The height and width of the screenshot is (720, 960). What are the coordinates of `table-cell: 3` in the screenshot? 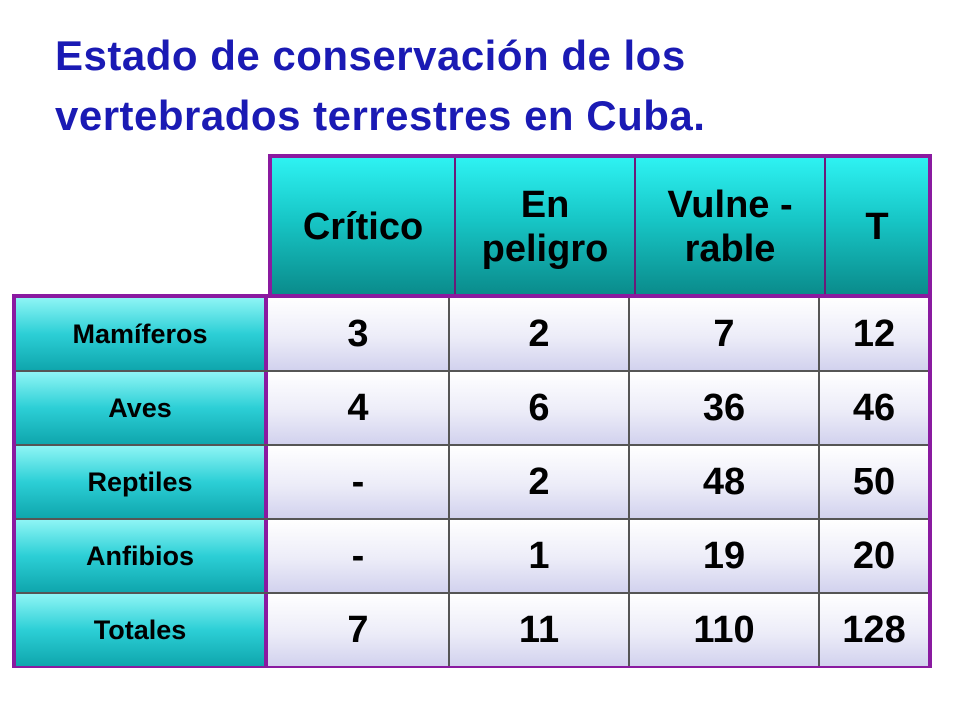 It's located at (359, 334).